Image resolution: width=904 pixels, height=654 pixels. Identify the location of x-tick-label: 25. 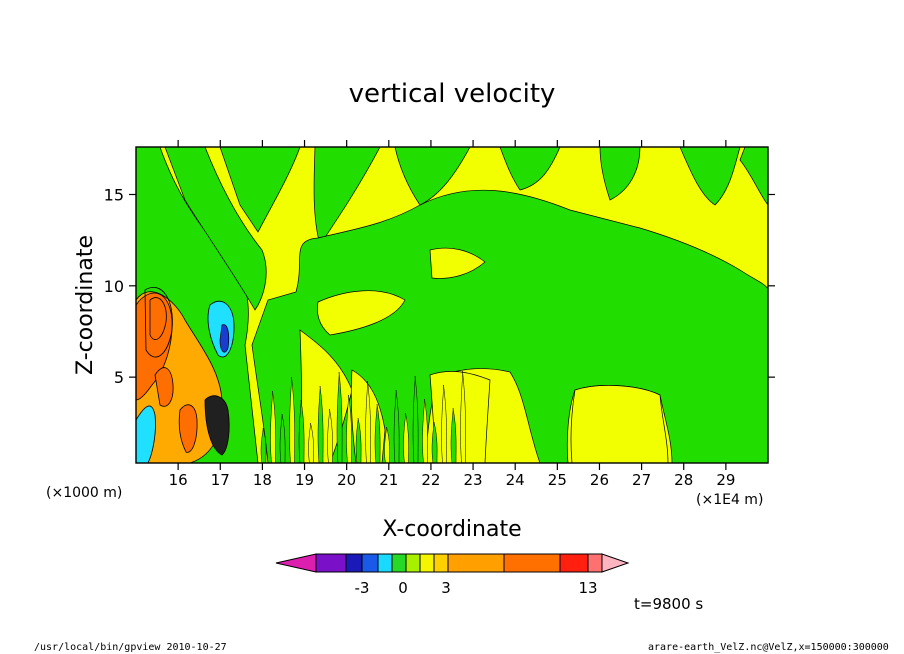
(557, 480).